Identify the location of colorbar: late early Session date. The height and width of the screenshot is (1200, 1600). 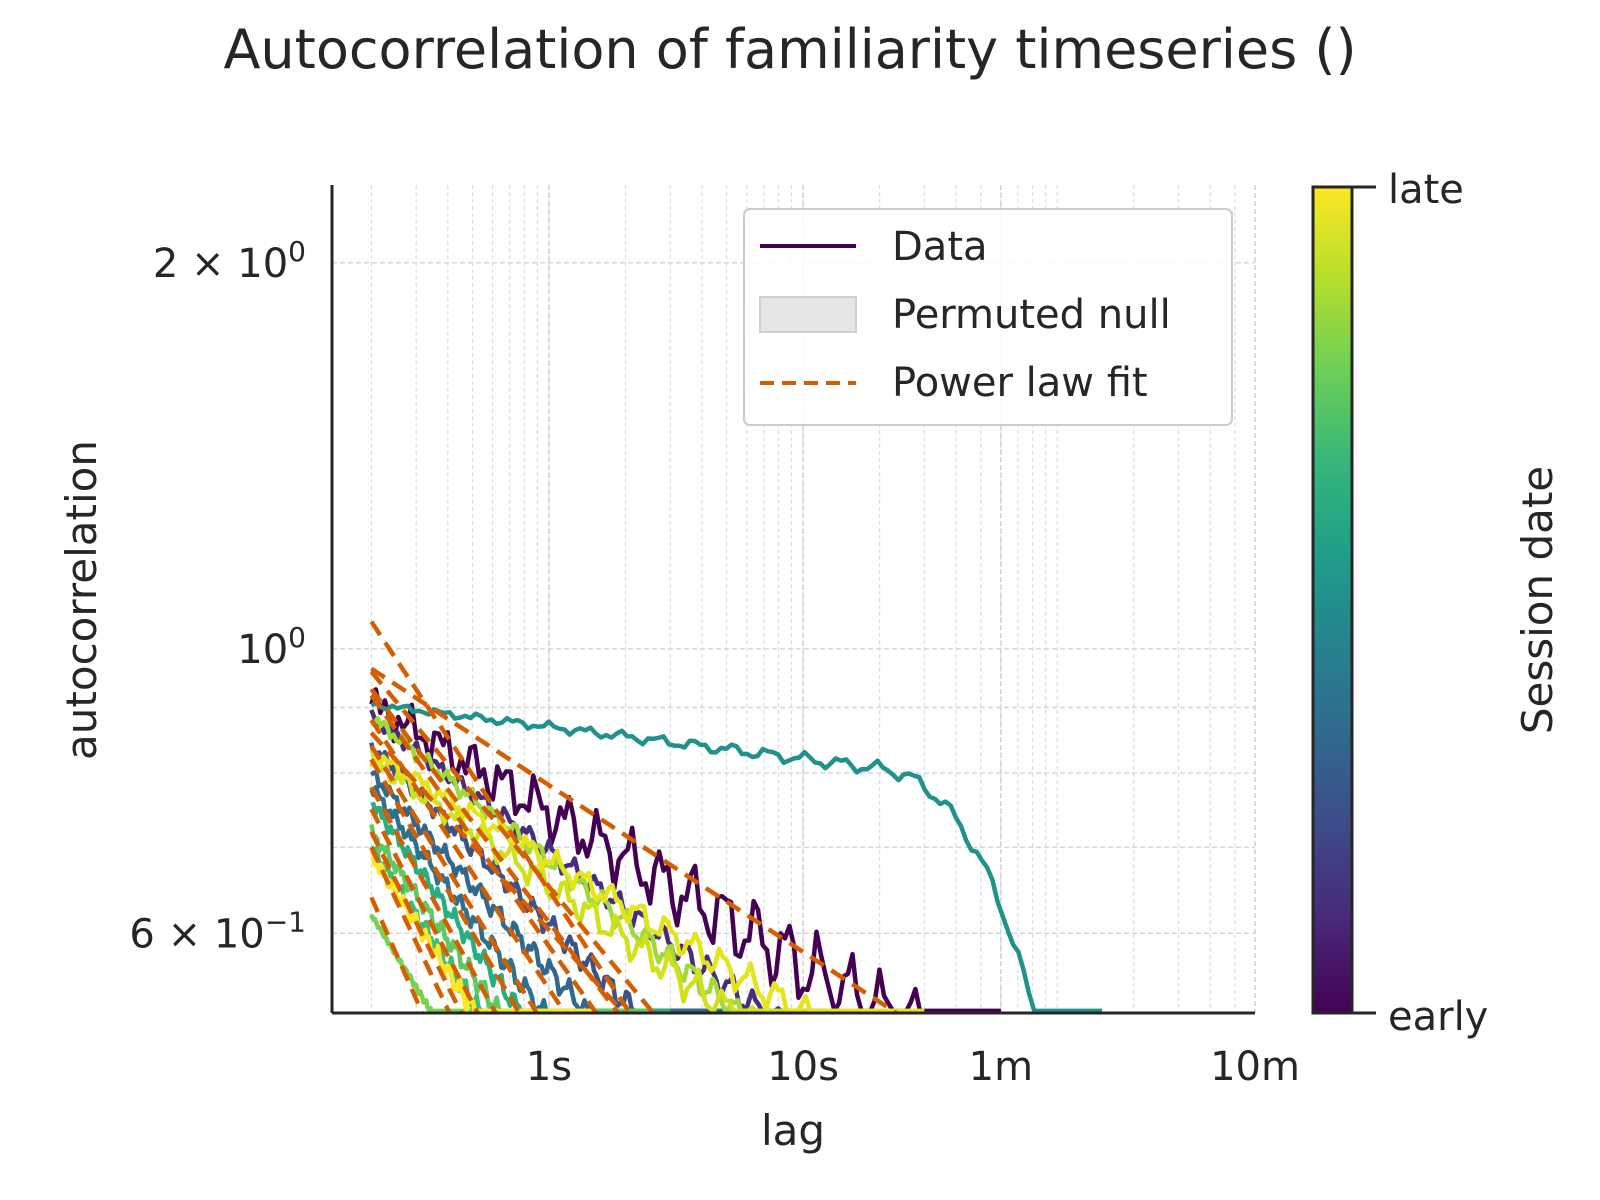
(1436, 603).